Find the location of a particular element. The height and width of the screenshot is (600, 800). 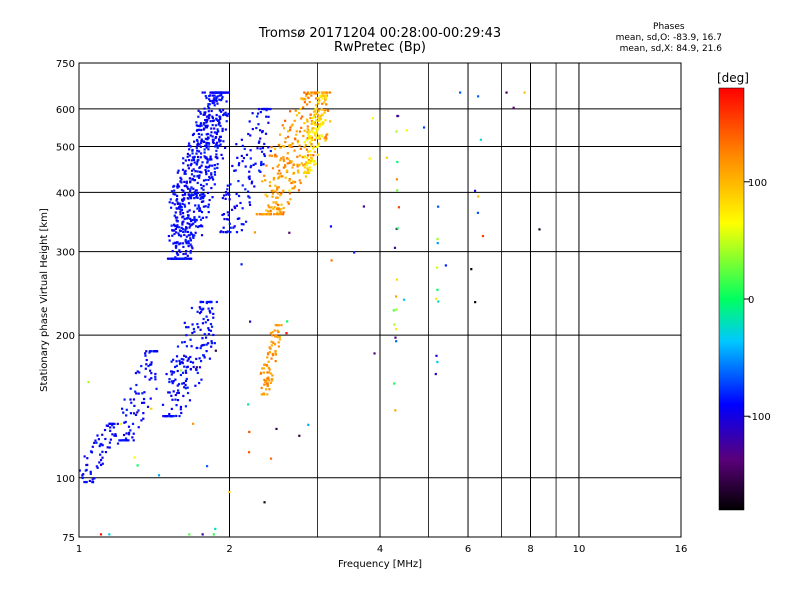

x-tick-label: 8 is located at coordinates (530, 549).